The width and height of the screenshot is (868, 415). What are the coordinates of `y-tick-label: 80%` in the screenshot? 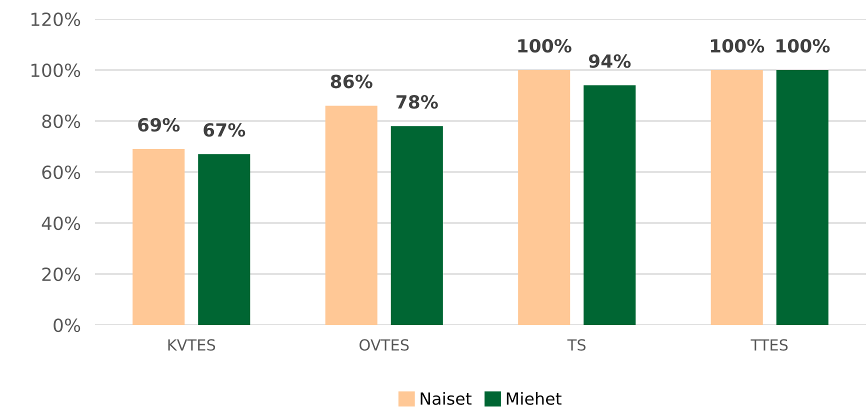 It's located at (61, 121).